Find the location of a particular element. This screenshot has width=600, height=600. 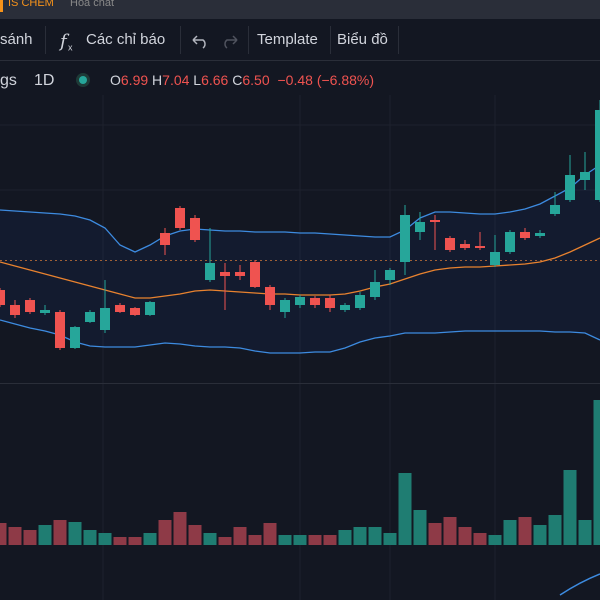

compare-button: sánh is located at coordinates (16, 39).